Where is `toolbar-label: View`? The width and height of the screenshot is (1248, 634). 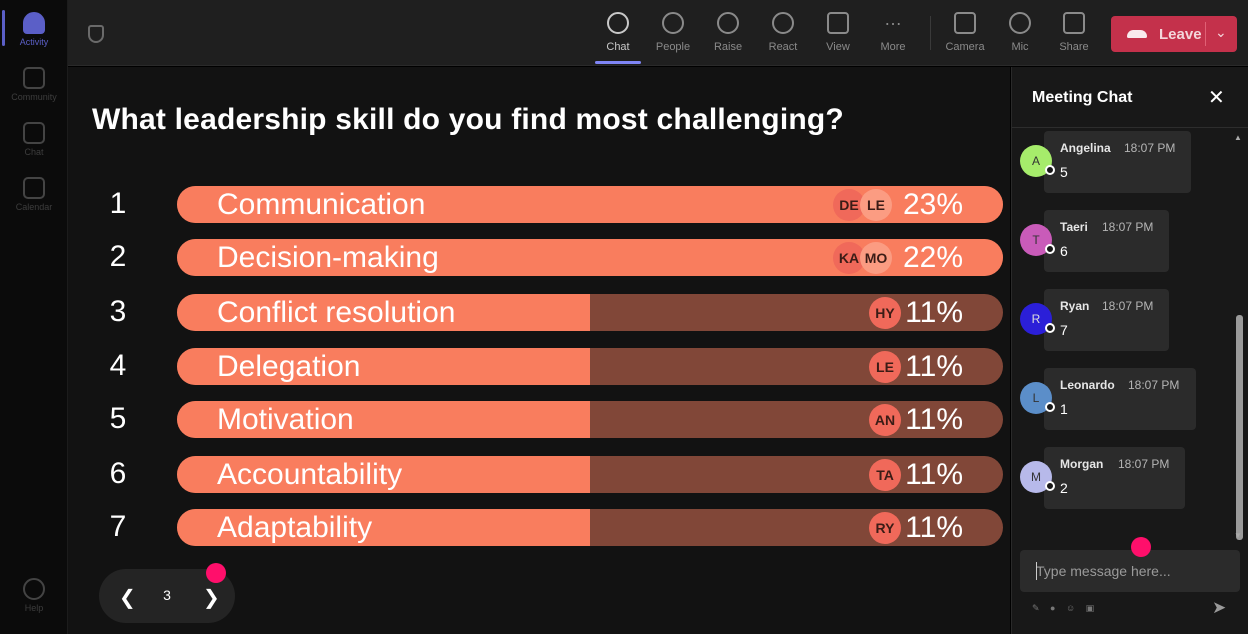 toolbar-label: View is located at coordinates (838, 47).